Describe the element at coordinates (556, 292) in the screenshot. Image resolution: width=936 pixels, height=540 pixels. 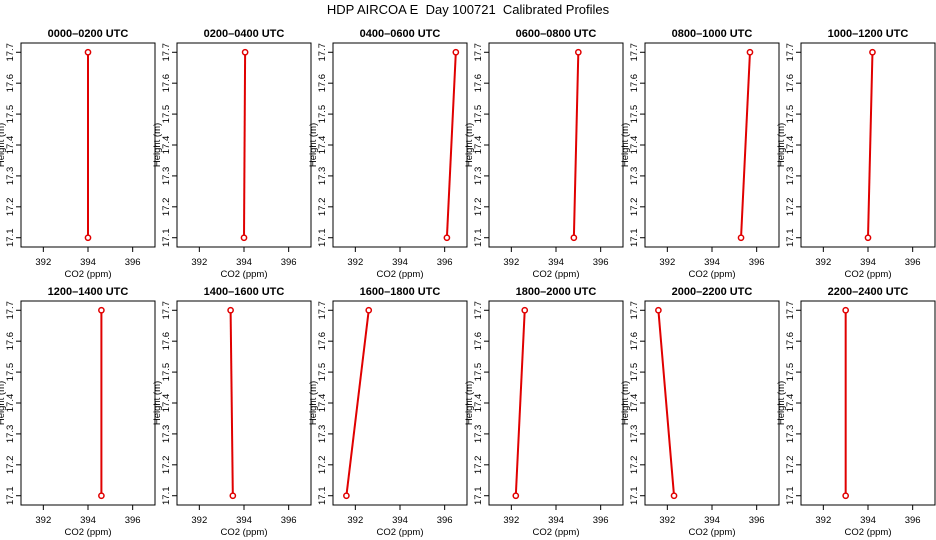
I see `panel-title: 1800–2000 UTC` at that location.